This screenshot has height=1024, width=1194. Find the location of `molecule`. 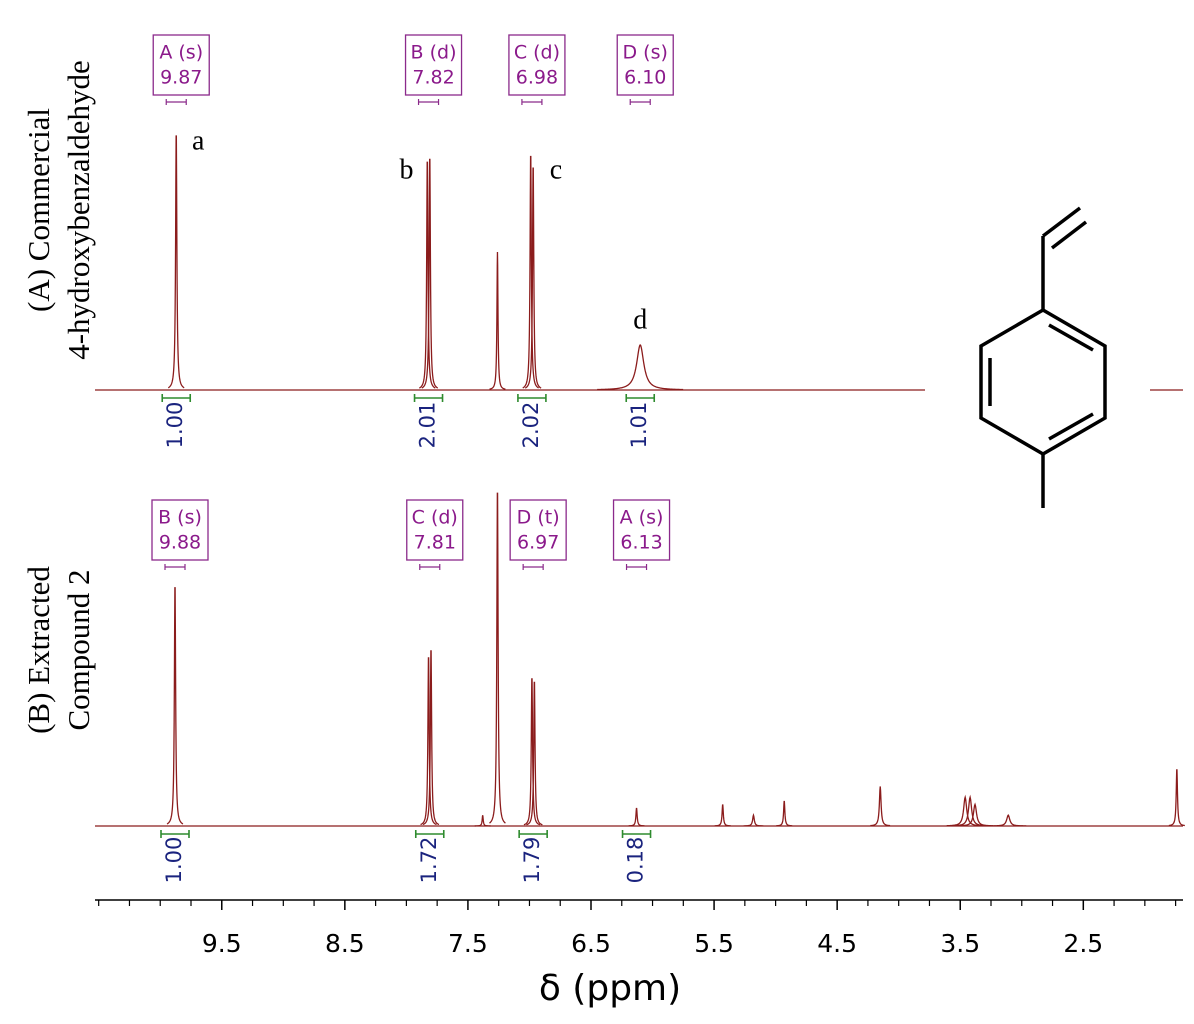

molecule is located at coordinates (1037, 380).